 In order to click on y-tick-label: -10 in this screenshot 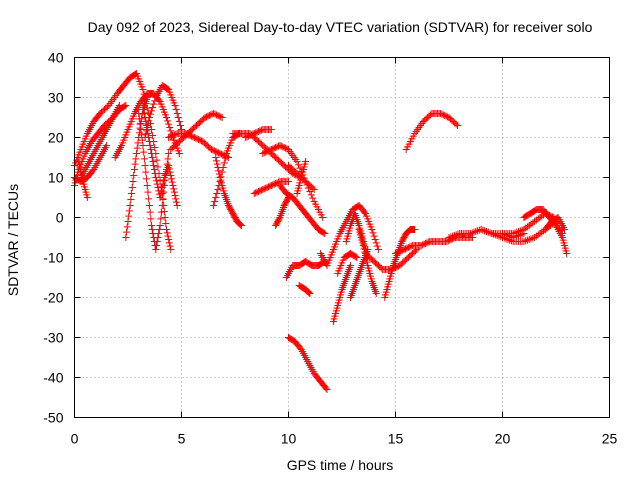, I will do `click(53, 258)`.